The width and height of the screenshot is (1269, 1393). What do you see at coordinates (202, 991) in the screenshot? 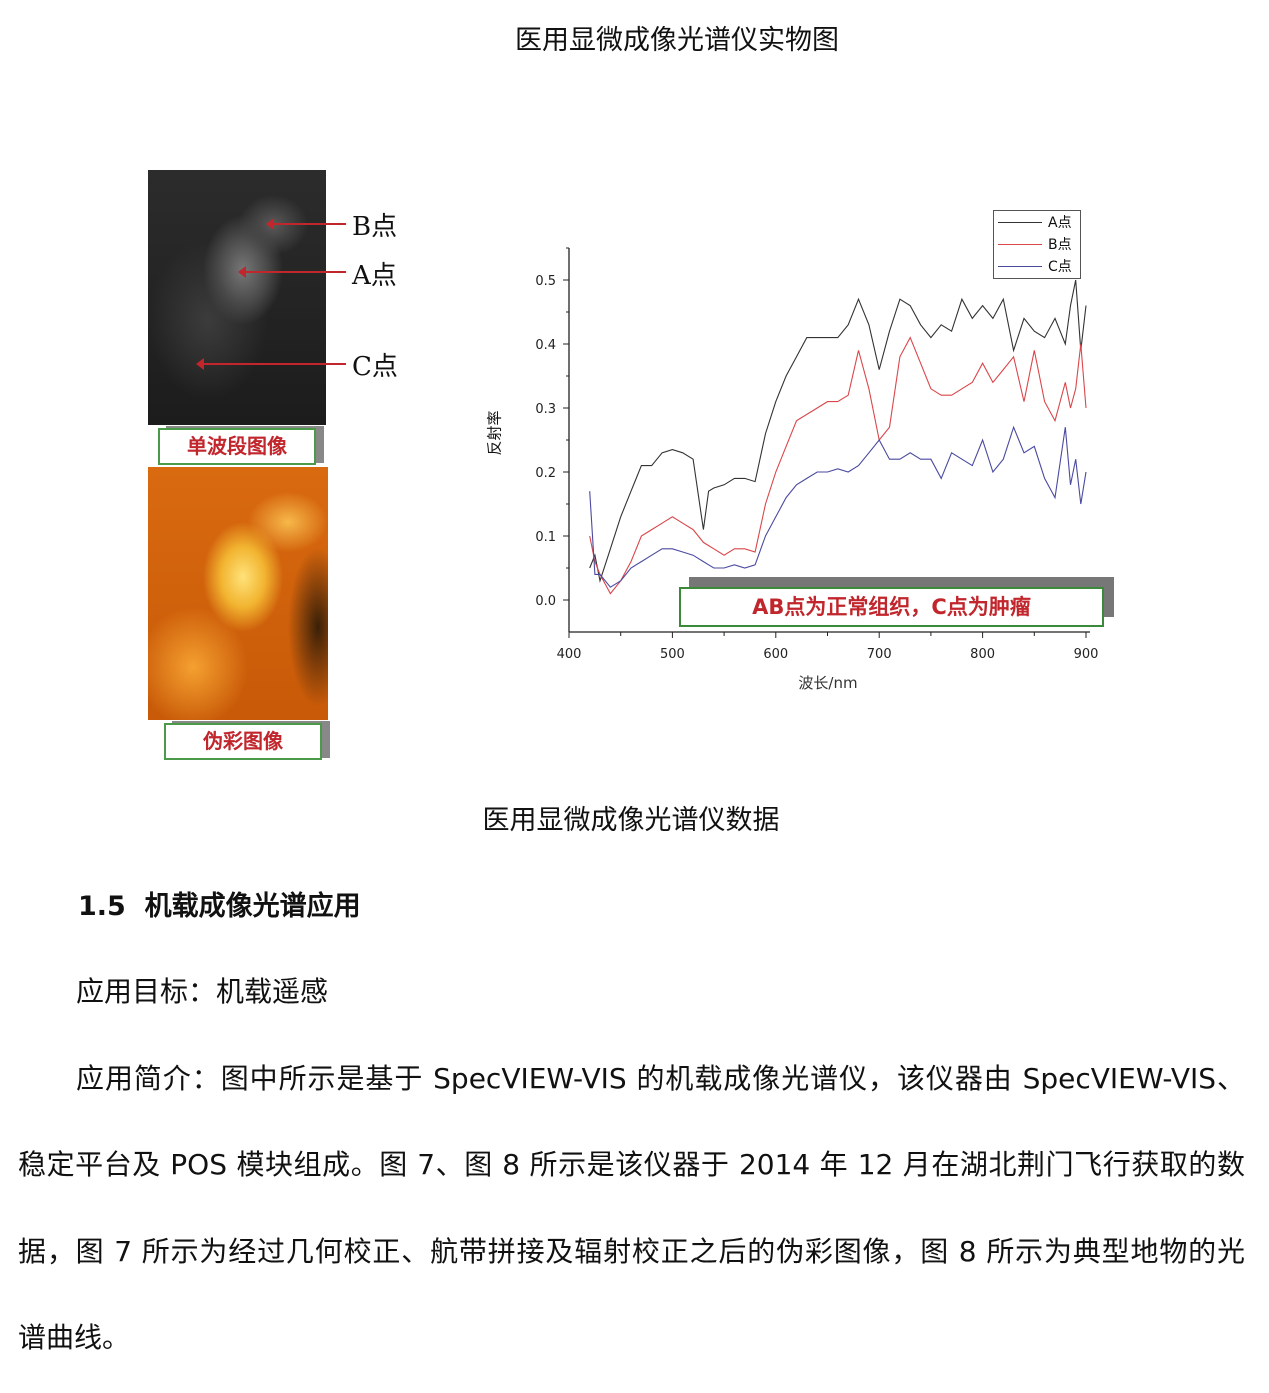
I see `application-target: 应用目标：机载遥感` at bounding box center [202, 991].